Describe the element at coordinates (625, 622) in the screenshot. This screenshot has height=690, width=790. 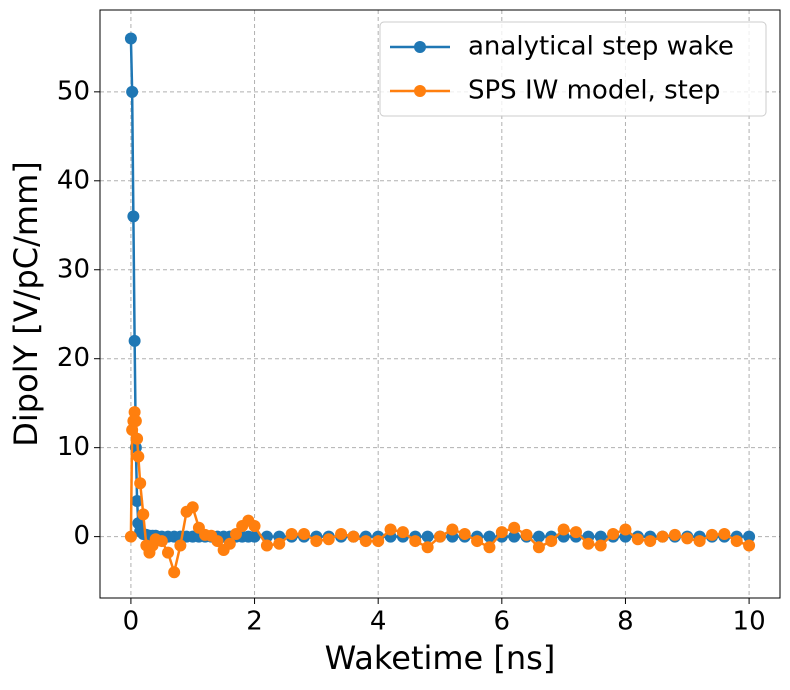
I see `x-tick-label: 8` at that location.